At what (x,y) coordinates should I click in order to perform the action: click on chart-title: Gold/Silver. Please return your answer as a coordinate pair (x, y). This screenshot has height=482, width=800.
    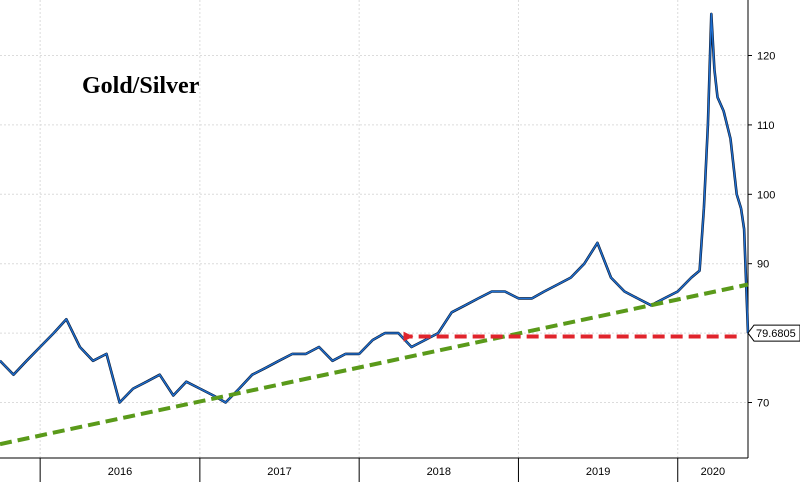
    Looking at the image, I should click on (141, 86).